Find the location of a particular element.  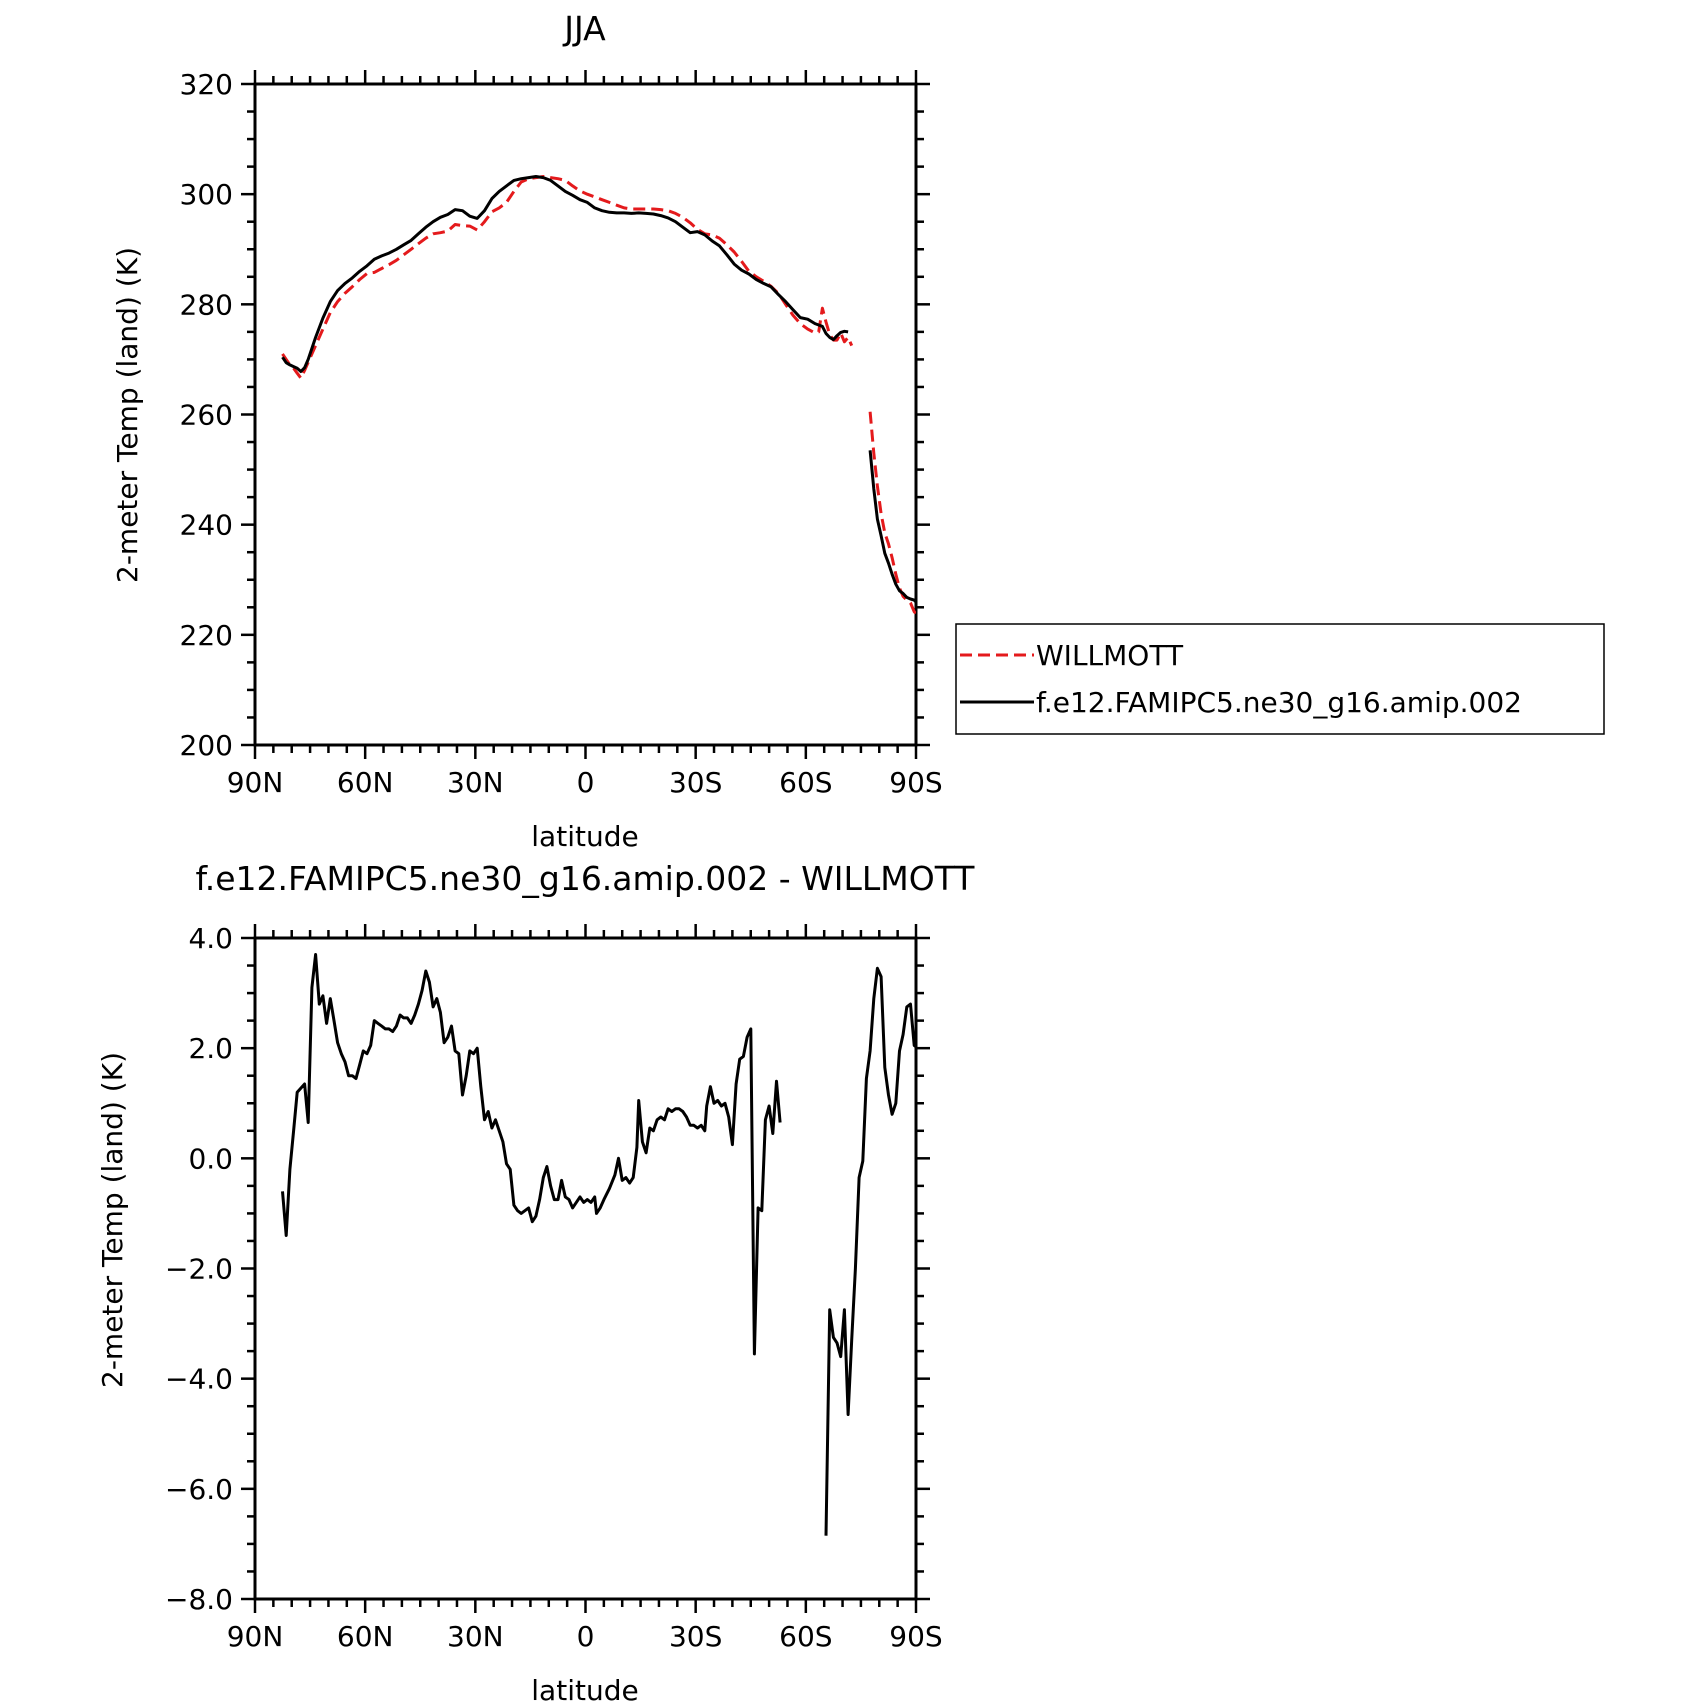

y-tick-label: 320 is located at coordinates (206, 84).